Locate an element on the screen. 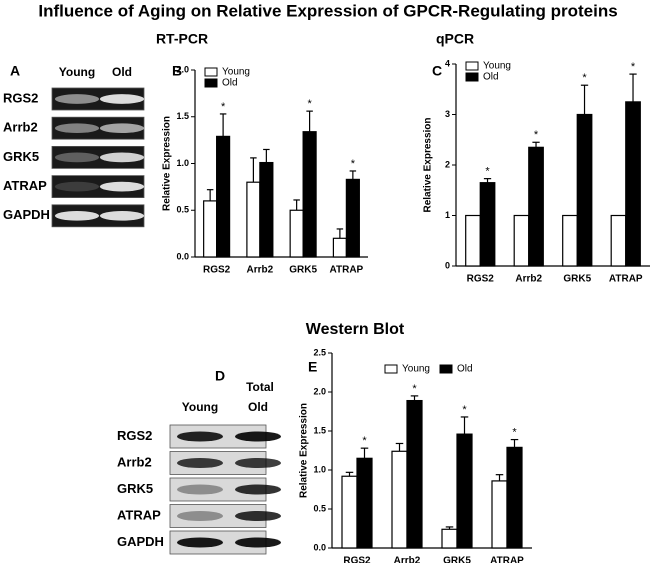  y-tick-label: 1.5 is located at coordinates (319, 430).